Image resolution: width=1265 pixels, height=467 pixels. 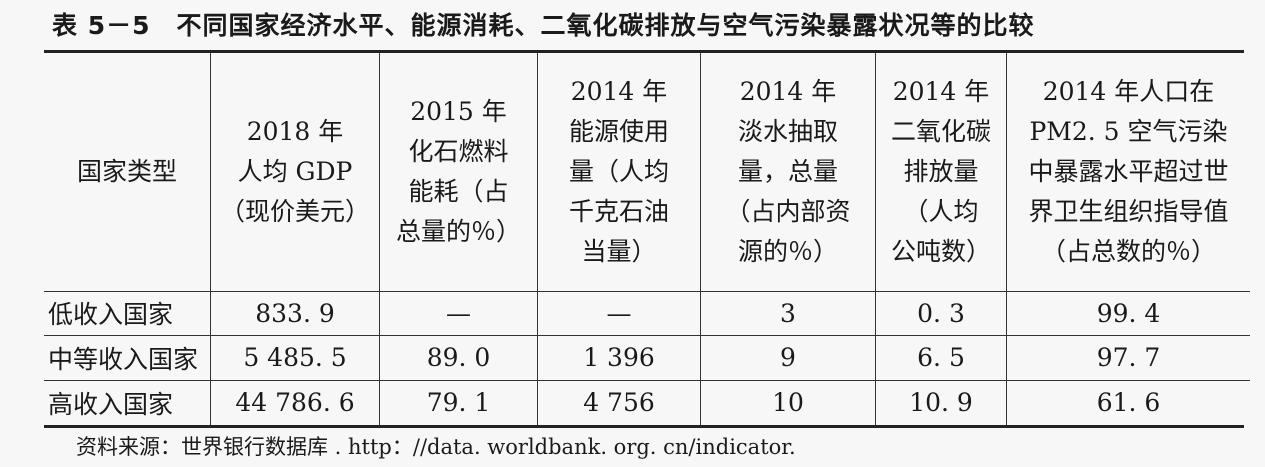 What do you see at coordinates (458, 358) in the screenshot?
I see `table-cell: 89. 0` at bounding box center [458, 358].